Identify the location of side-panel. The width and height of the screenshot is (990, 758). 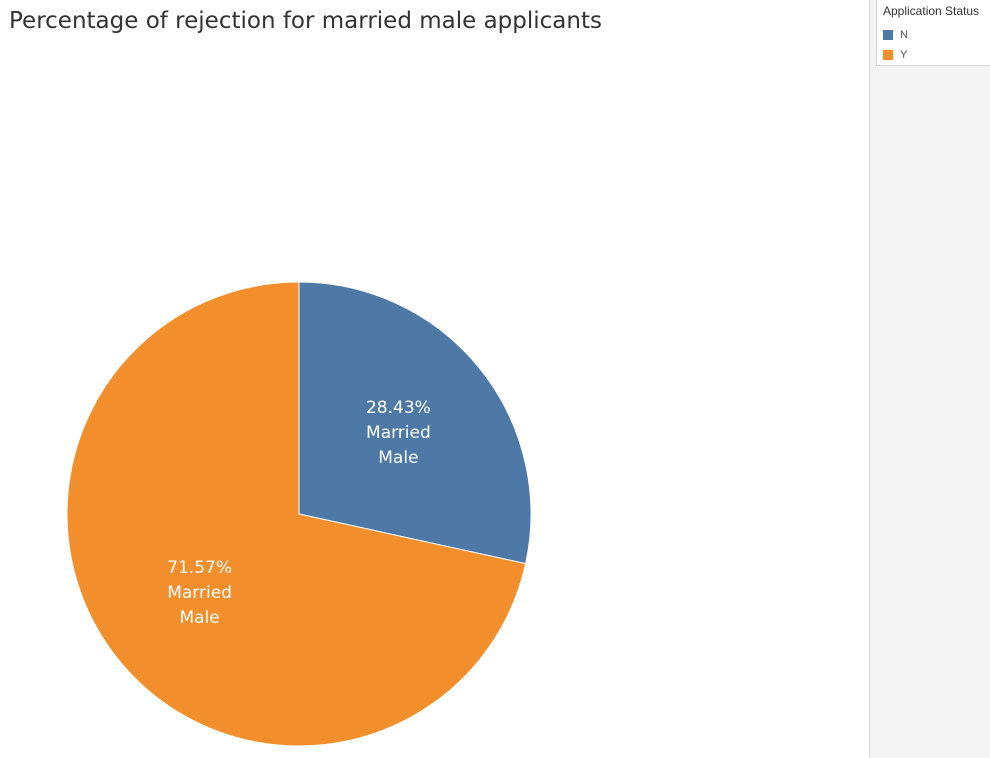
(929, 379).